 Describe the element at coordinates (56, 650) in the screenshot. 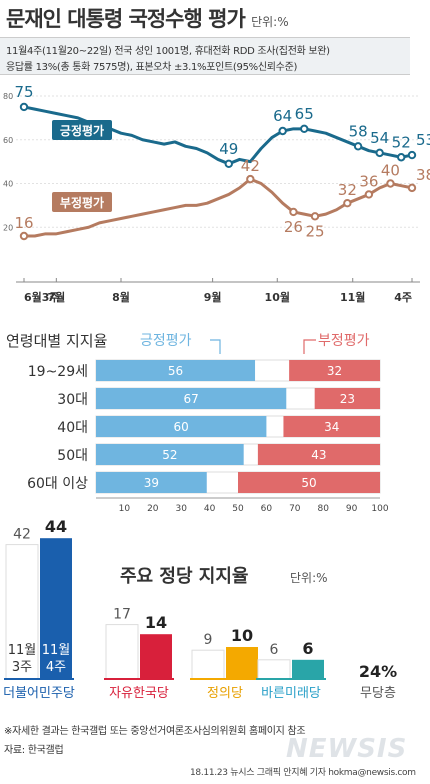

I see `curr-week-label: 11월` at that location.